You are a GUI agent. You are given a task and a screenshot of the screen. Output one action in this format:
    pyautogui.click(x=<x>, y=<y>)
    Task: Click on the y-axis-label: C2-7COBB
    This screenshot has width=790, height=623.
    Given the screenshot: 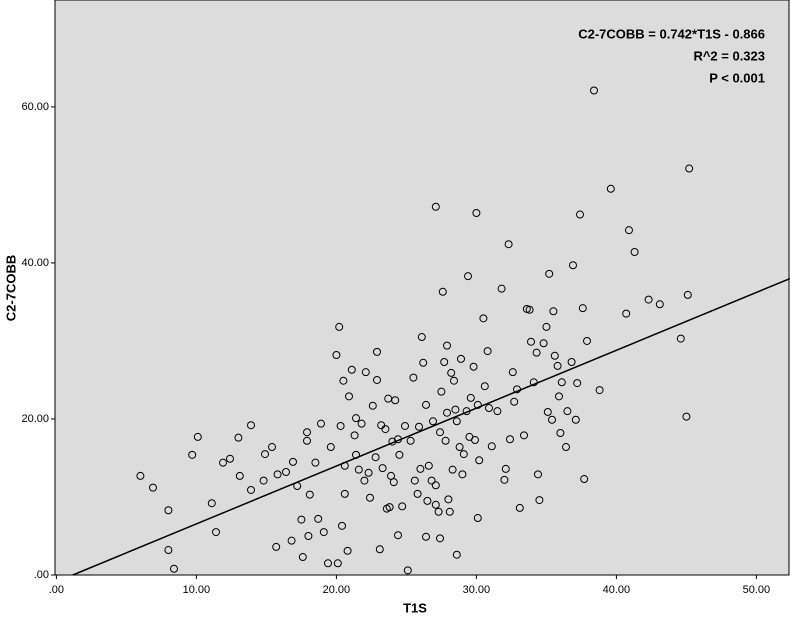 What is the action you would take?
    pyautogui.click(x=10, y=288)
    